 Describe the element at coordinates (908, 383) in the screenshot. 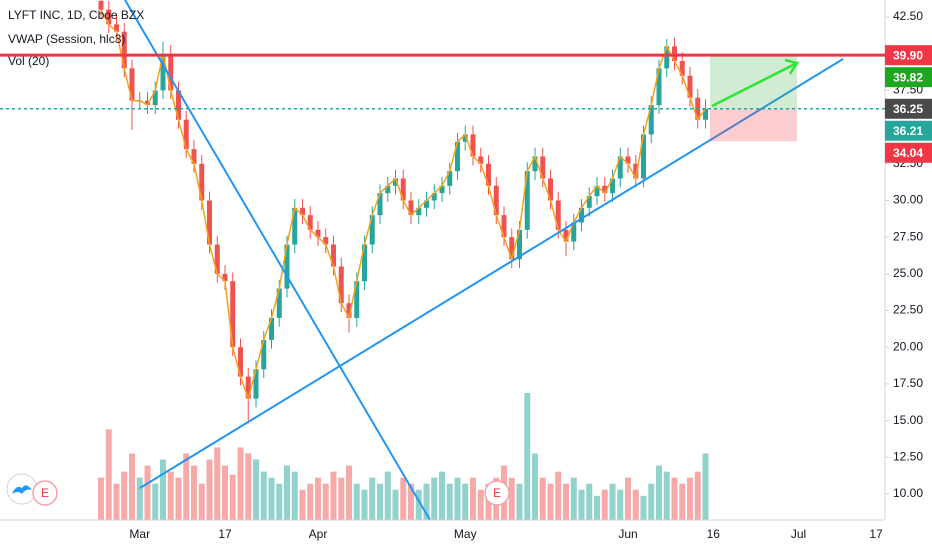

I see `y-tick-label: 17.50` at that location.